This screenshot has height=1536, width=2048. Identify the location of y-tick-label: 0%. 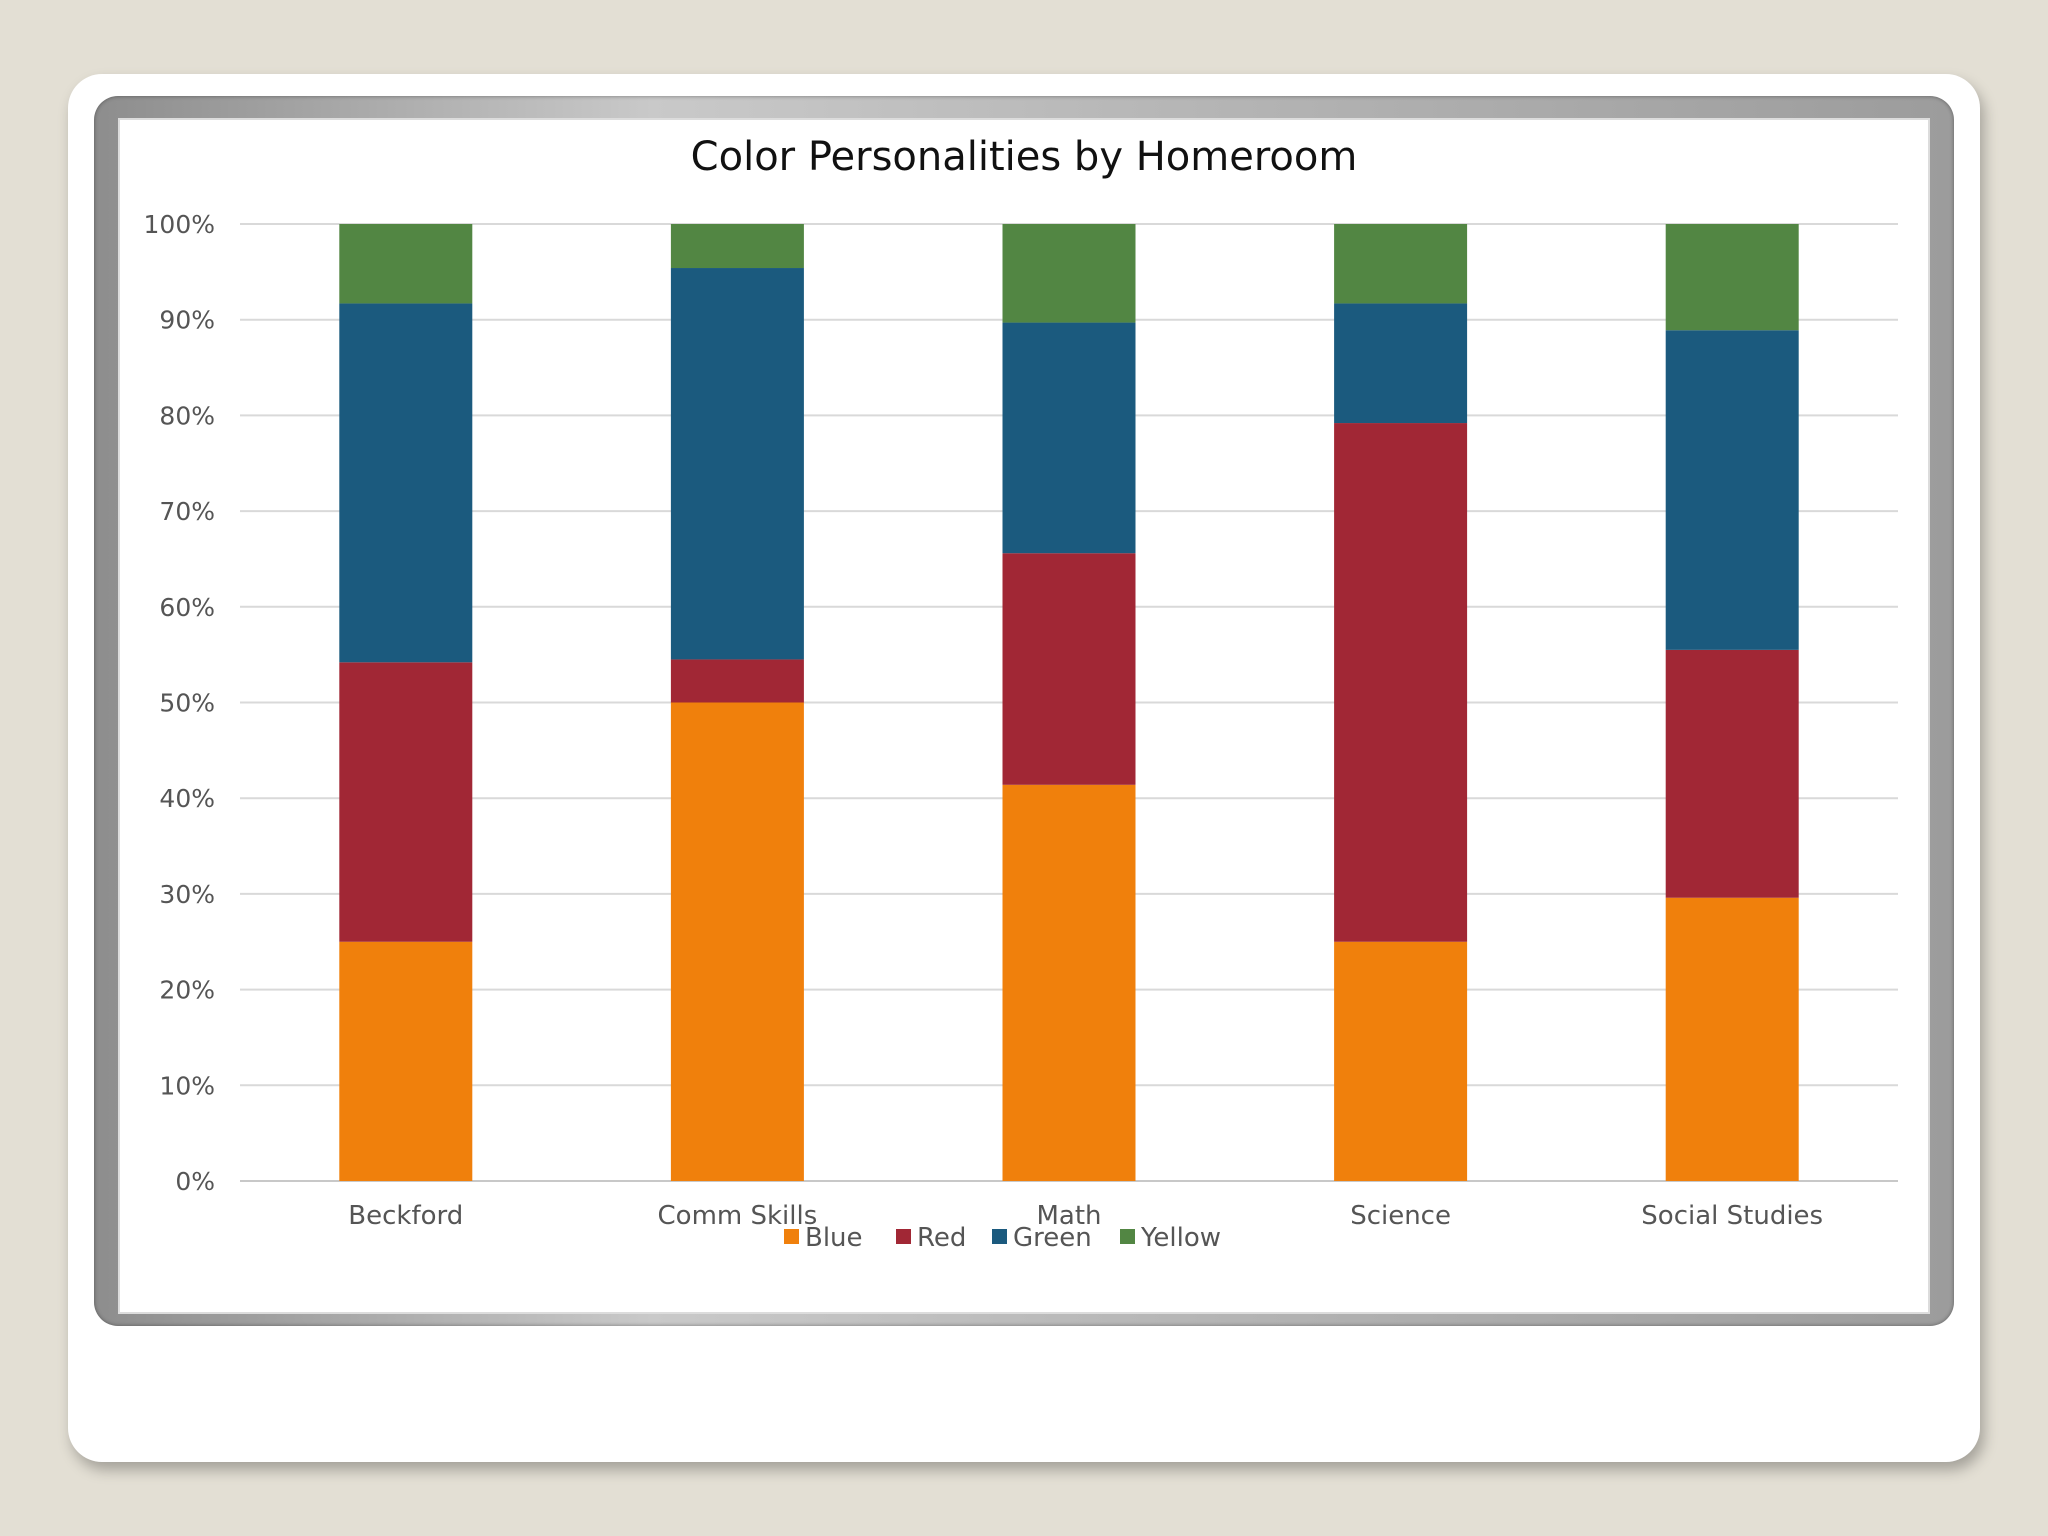
(195, 1181).